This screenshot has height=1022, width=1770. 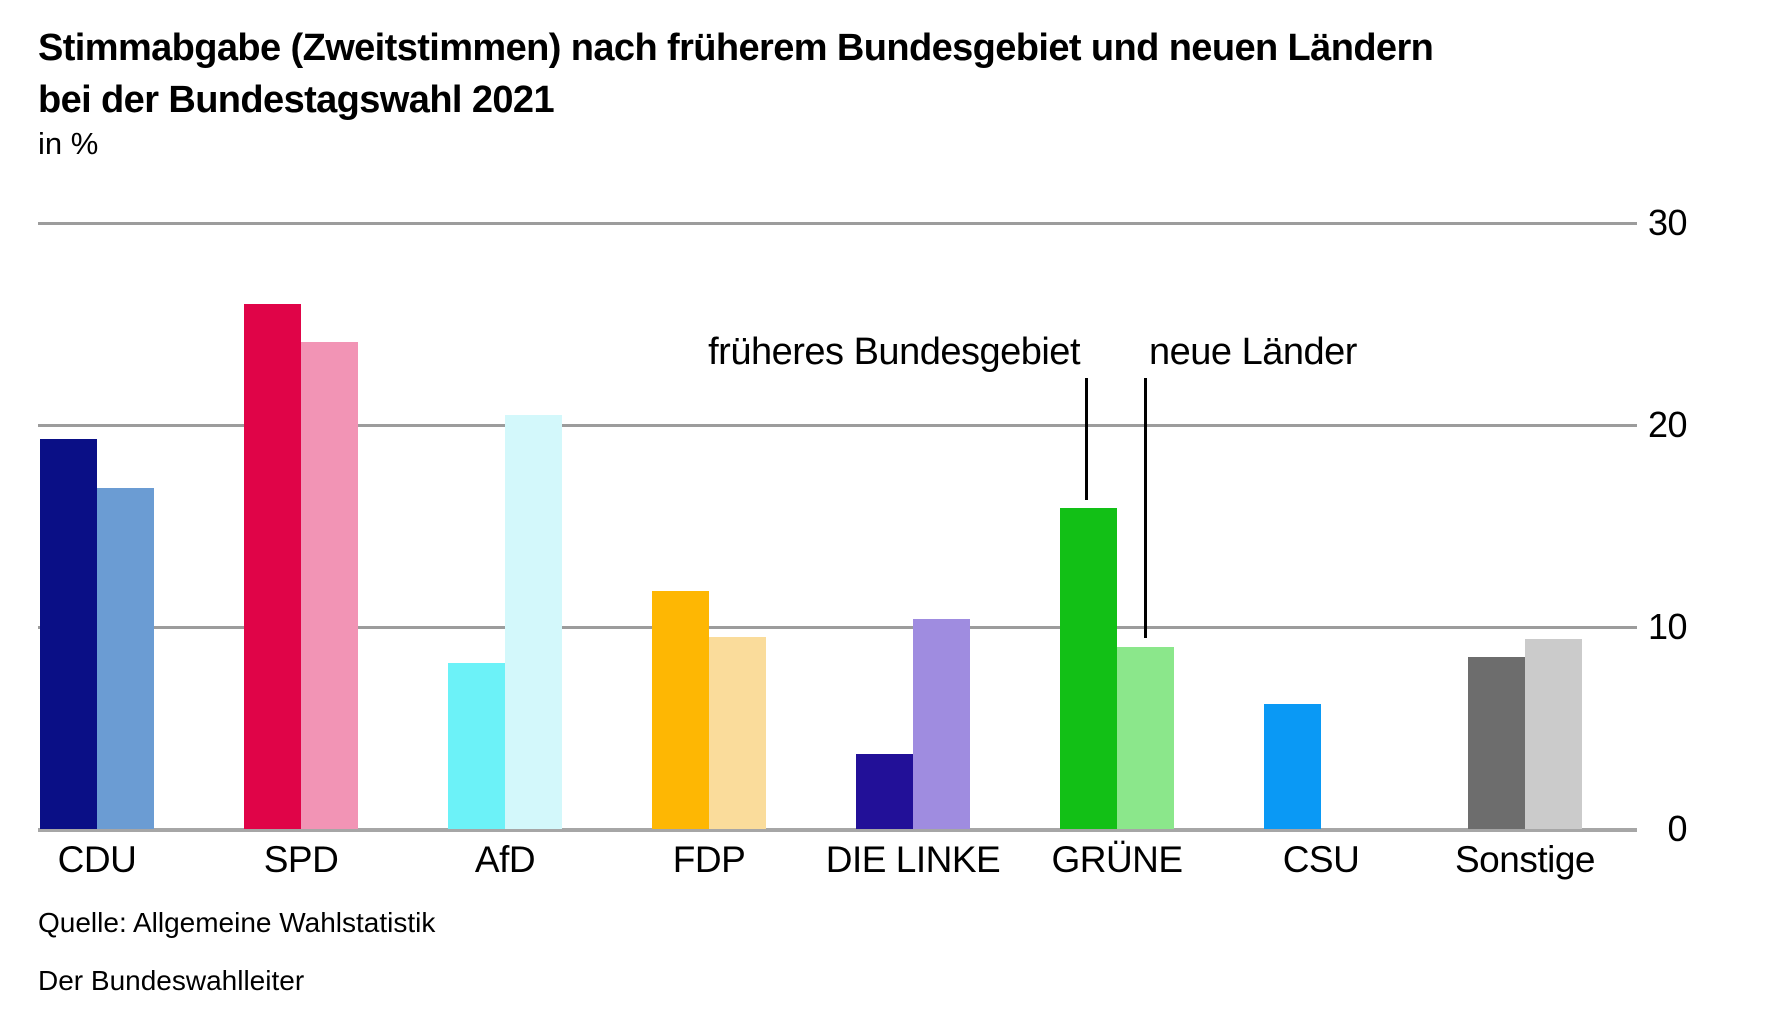 I want to click on category-label-fdp: FDP, so click(x=709, y=859).